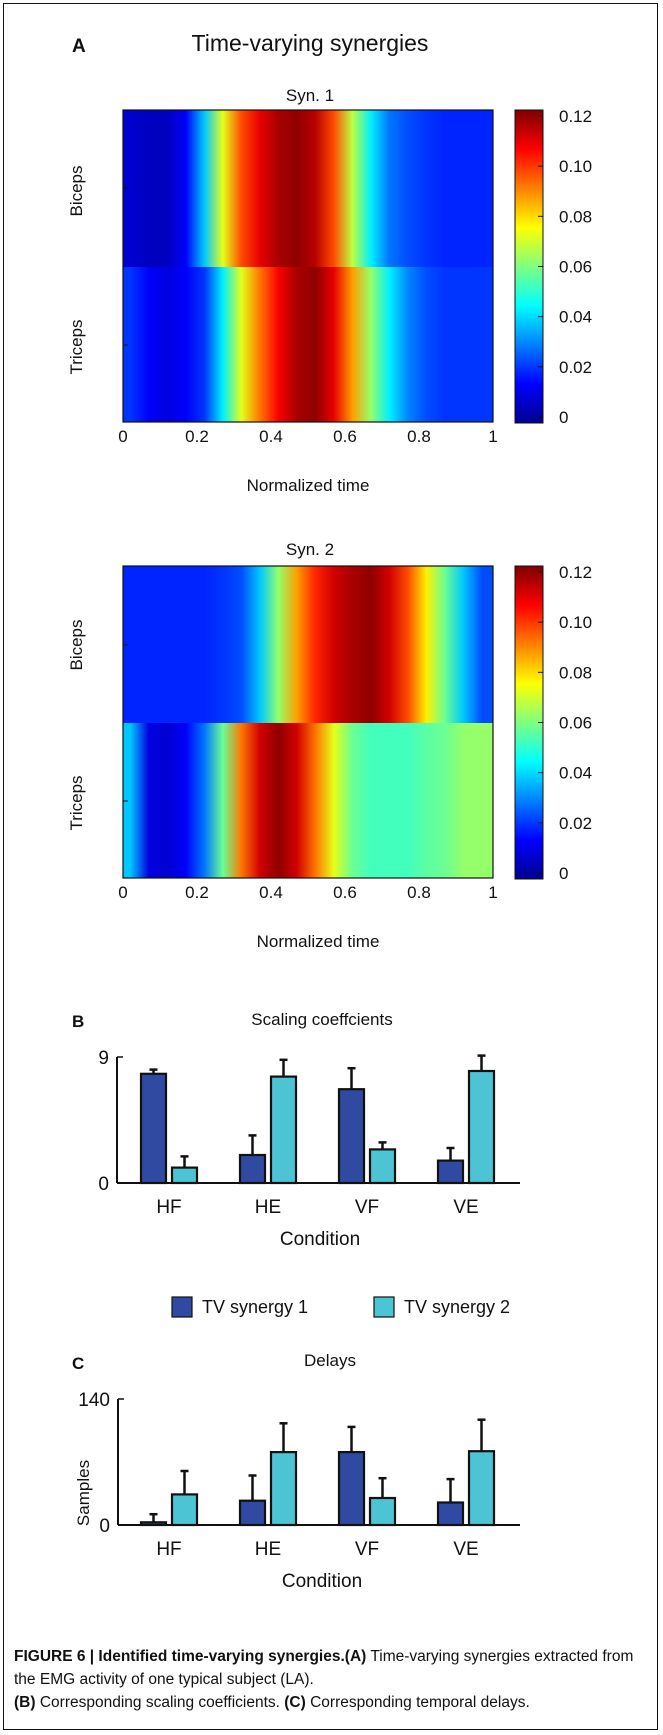 The image size is (663, 1735). Describe the element at coordinates (184, 1175) in the screenshot. I see `barB-bar-hf-s2` at that location.